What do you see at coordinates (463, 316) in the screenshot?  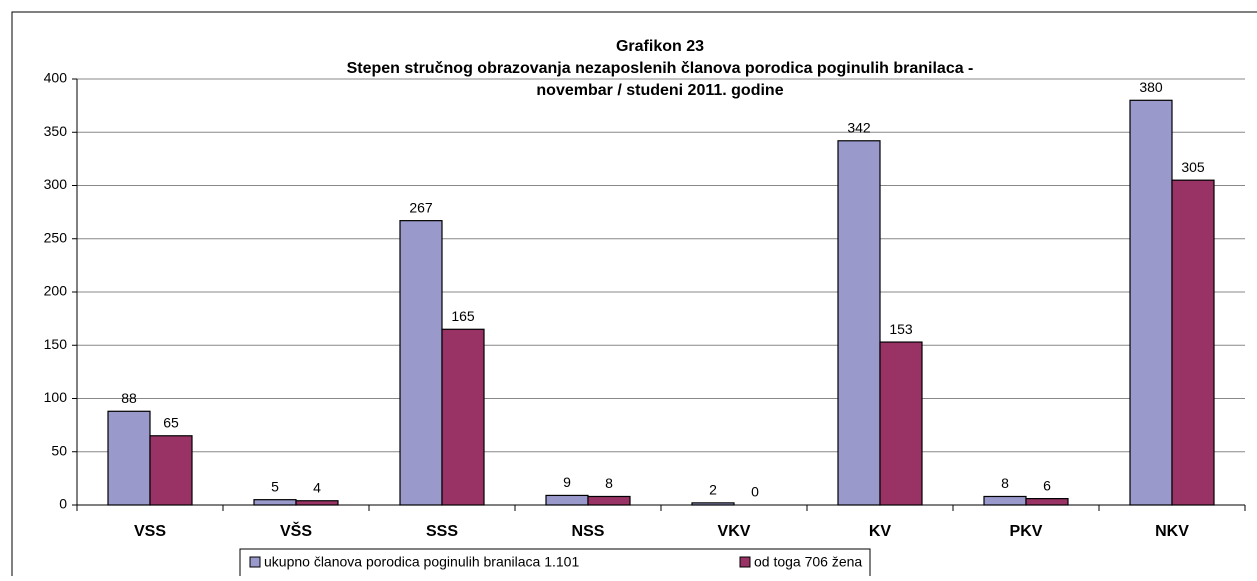 I see `value-label: 165` at bounding box center [463, 316].